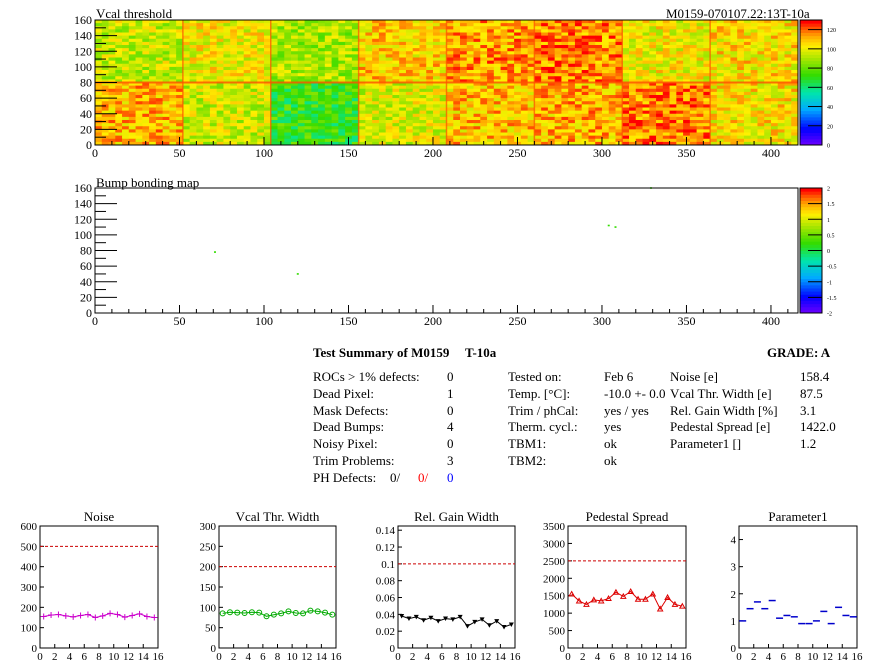 The width and height of the screenshot is (896, 672). What do you see at coordinates (442, 657) in the screenshot?
I see `plot-x-tick-label: 6` at bounding box center [442, 657].